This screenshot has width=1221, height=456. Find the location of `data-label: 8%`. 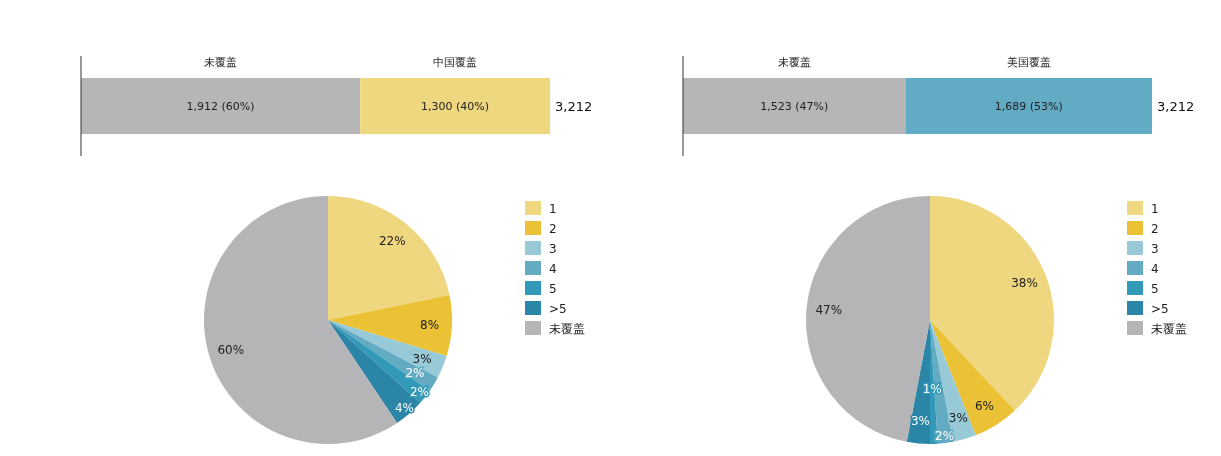

data-label: 8% is located at coordinates (430, 324).